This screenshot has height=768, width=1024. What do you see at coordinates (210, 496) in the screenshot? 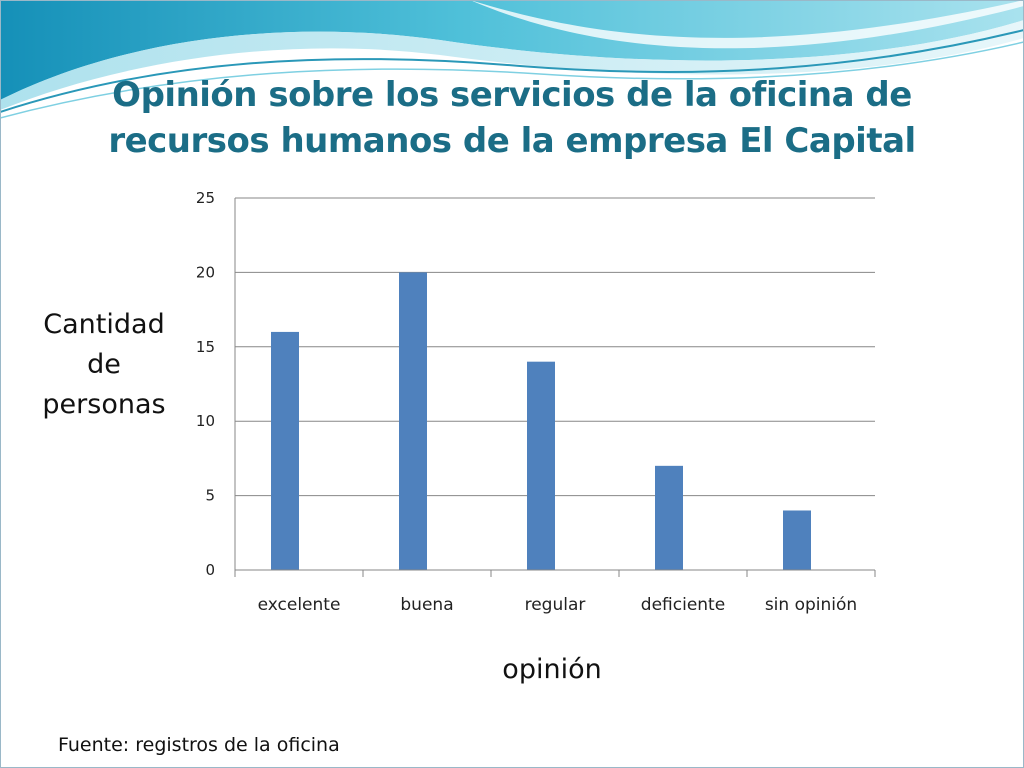
I see `y-tick-label: 5` at bounding box center [210, 496].